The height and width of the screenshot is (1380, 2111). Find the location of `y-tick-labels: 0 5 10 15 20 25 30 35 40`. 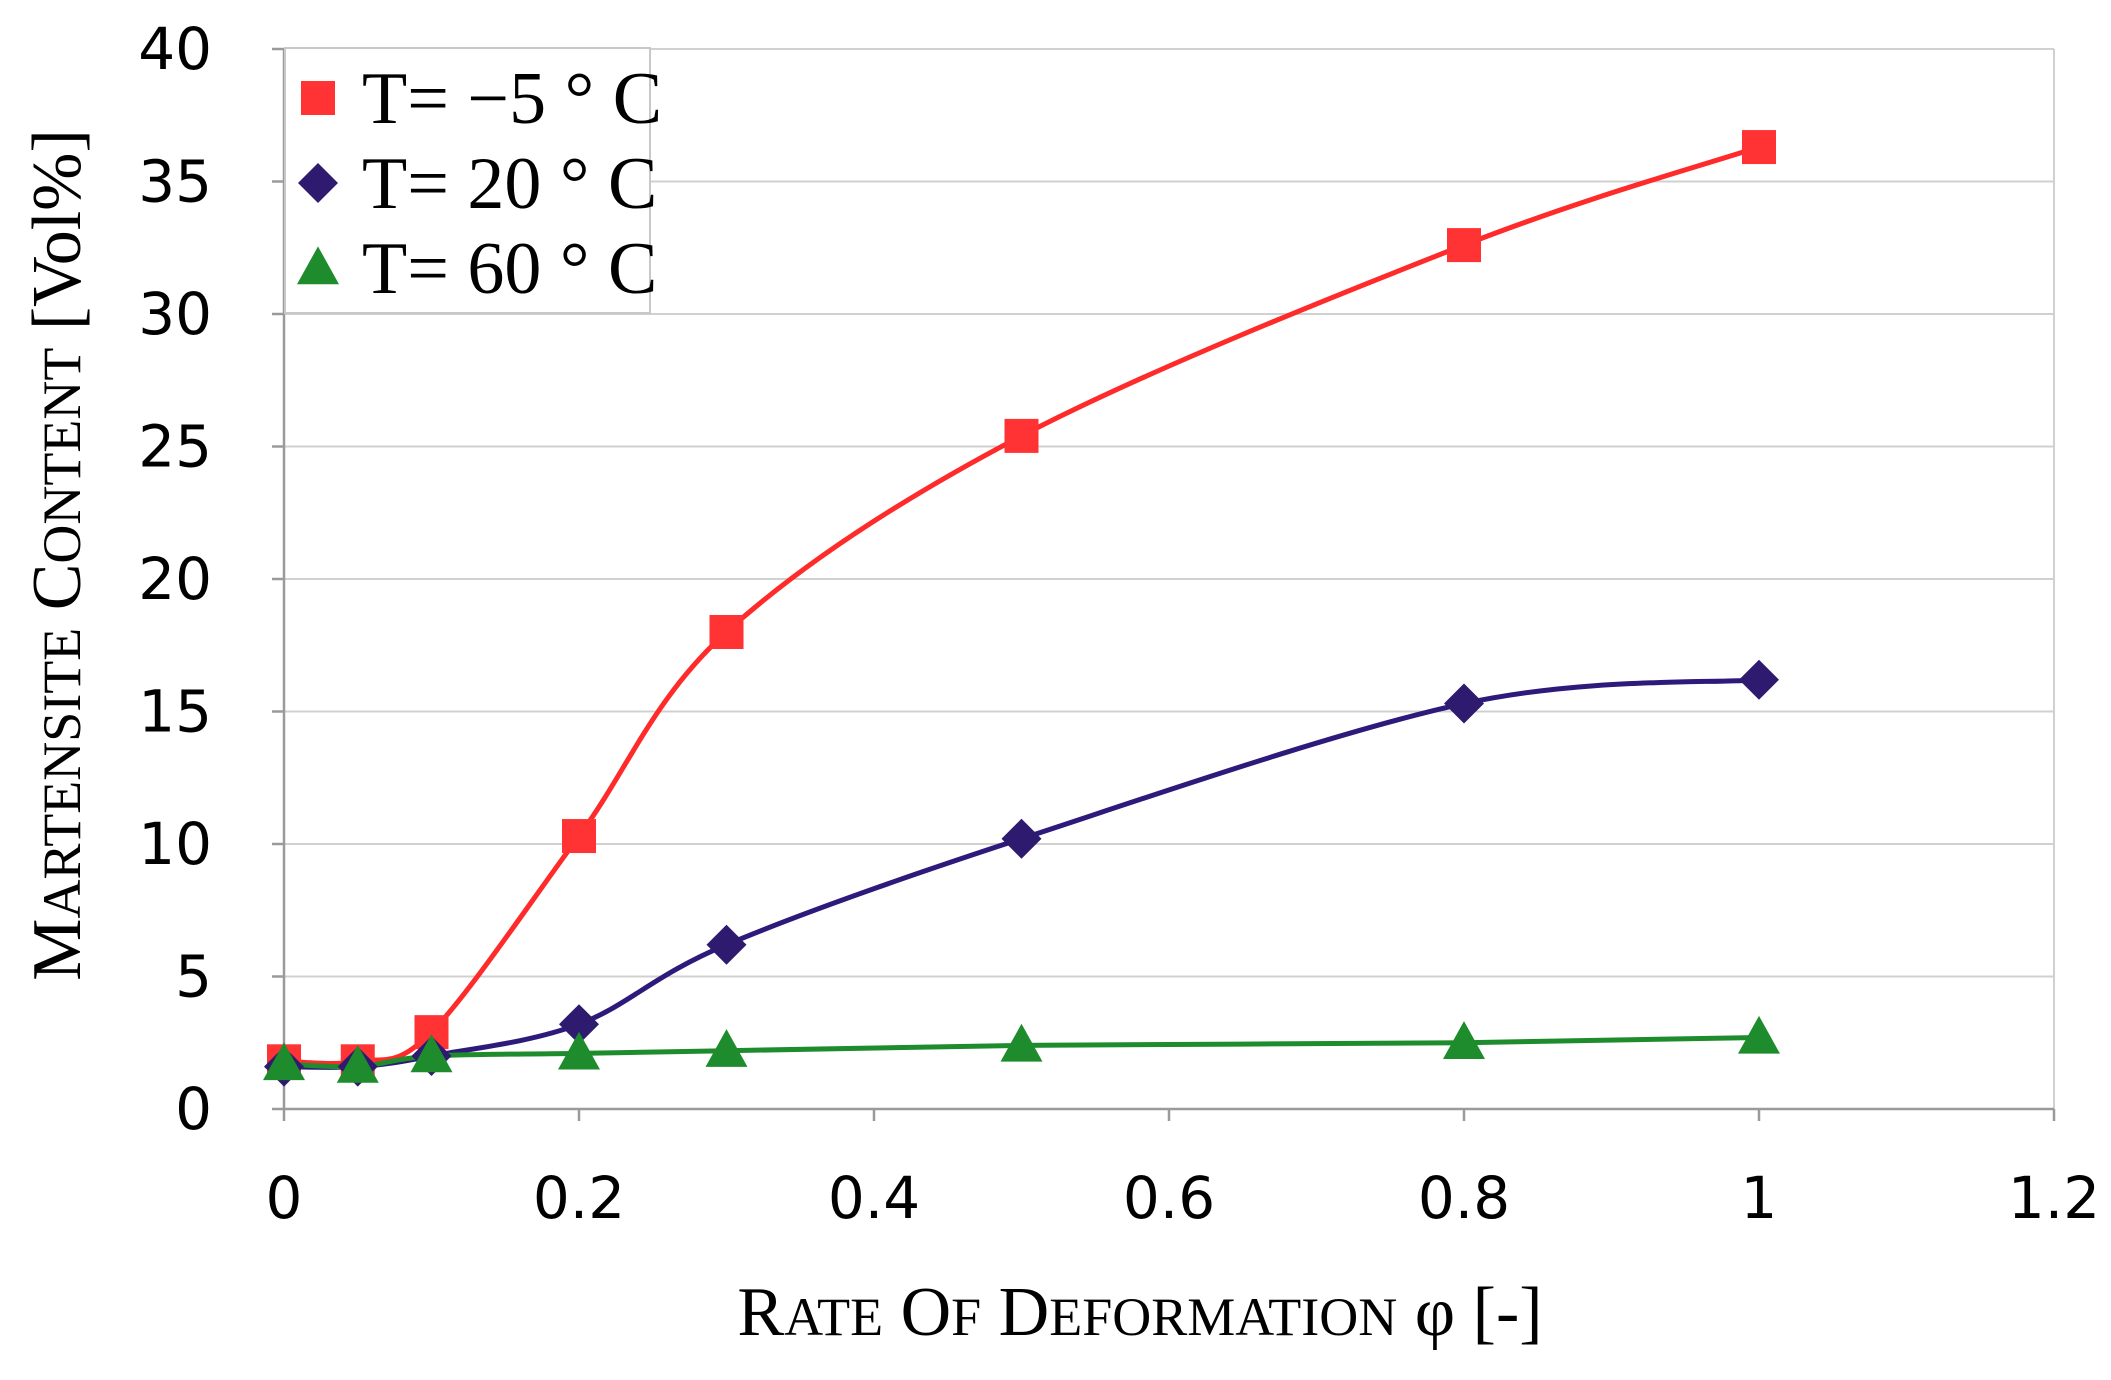

y-tick-labels: 0 5 10 15 20 25 30 35 40 is located at coordinates (175, 579).